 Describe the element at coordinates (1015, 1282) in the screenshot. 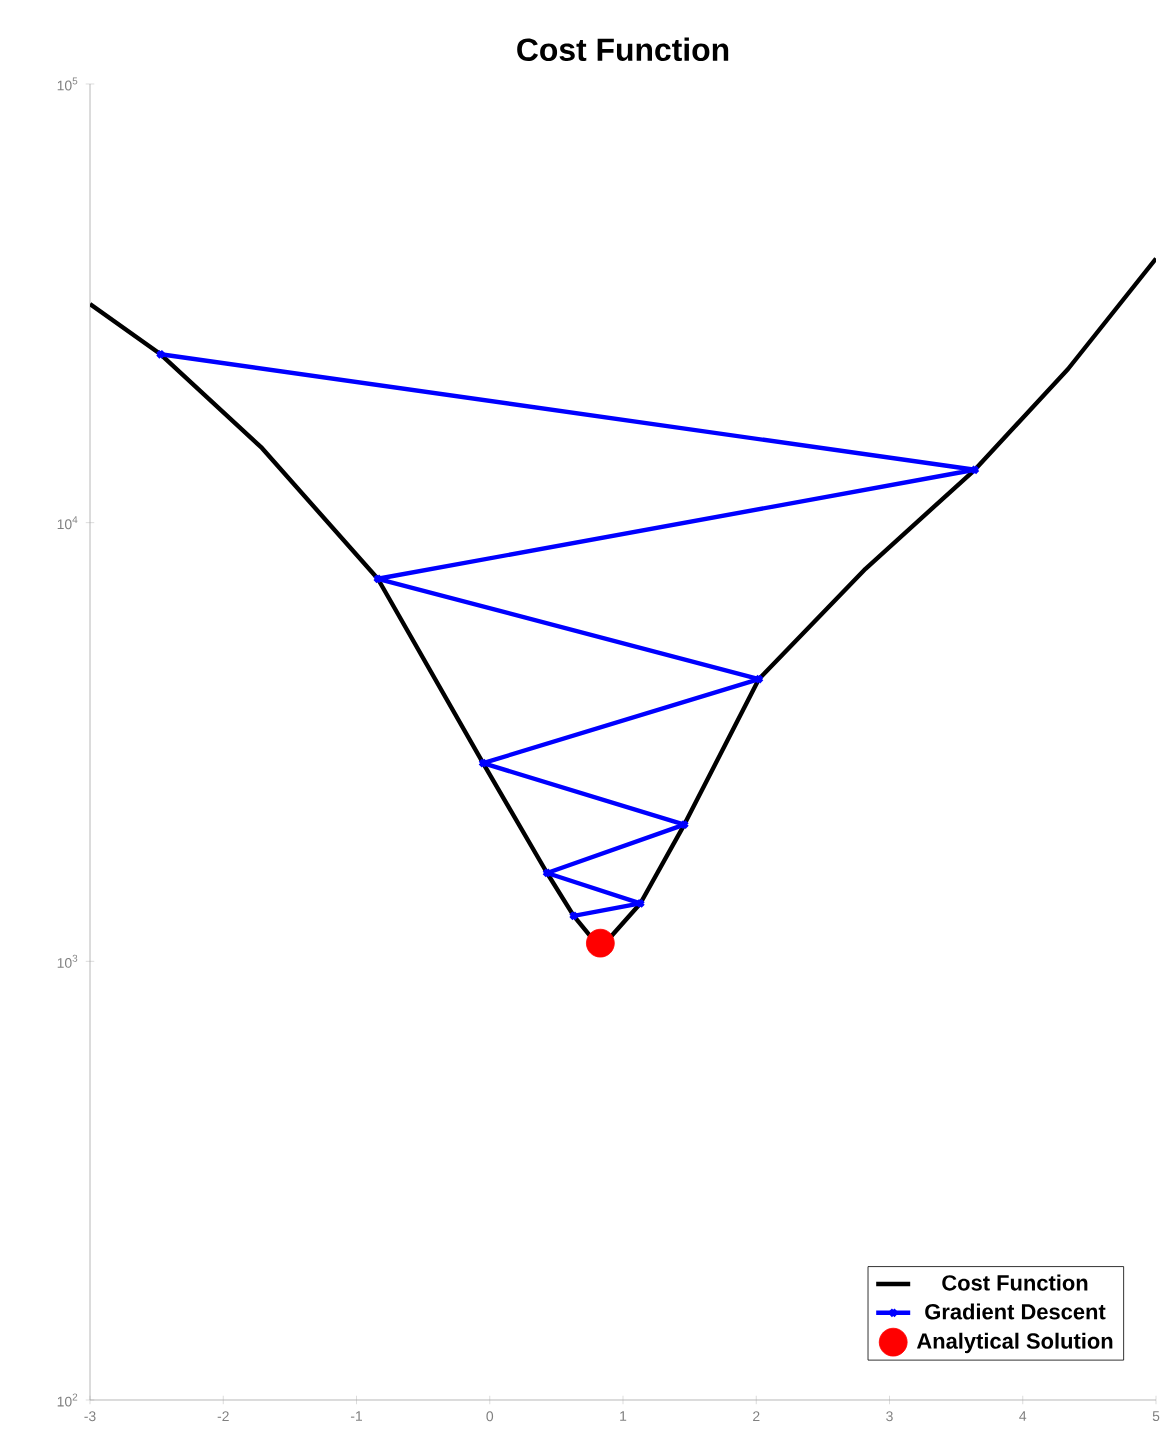

I see `legend-label: Cost Function` at that location.